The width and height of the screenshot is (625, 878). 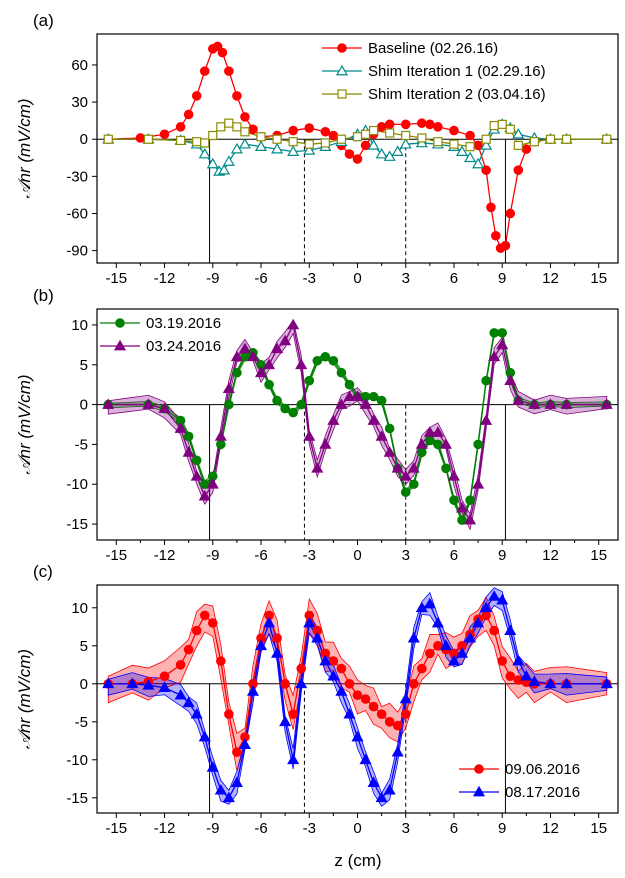 I want to click on x-tick-label: -3, so click(x=309, y=555).